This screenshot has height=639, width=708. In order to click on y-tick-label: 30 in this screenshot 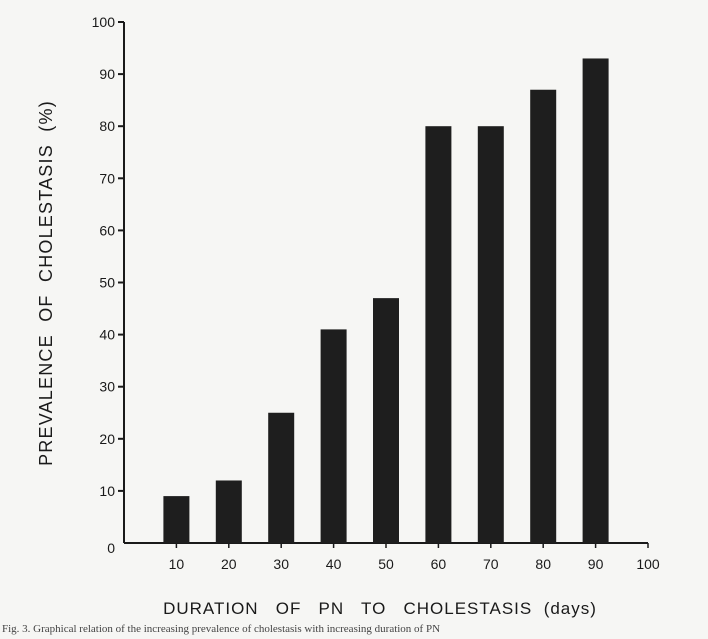, I will do `click(107, 387)`.